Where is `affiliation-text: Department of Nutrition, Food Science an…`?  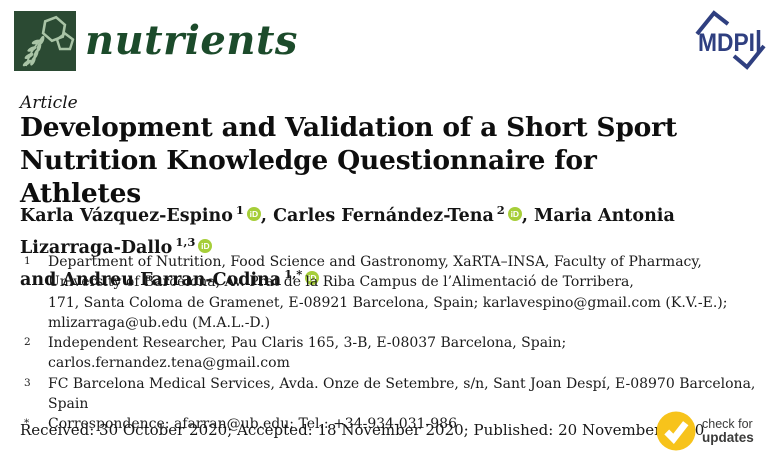 affiliation-text: Department of Nutrition, Food Science an… is located at coordinates (375, 262).